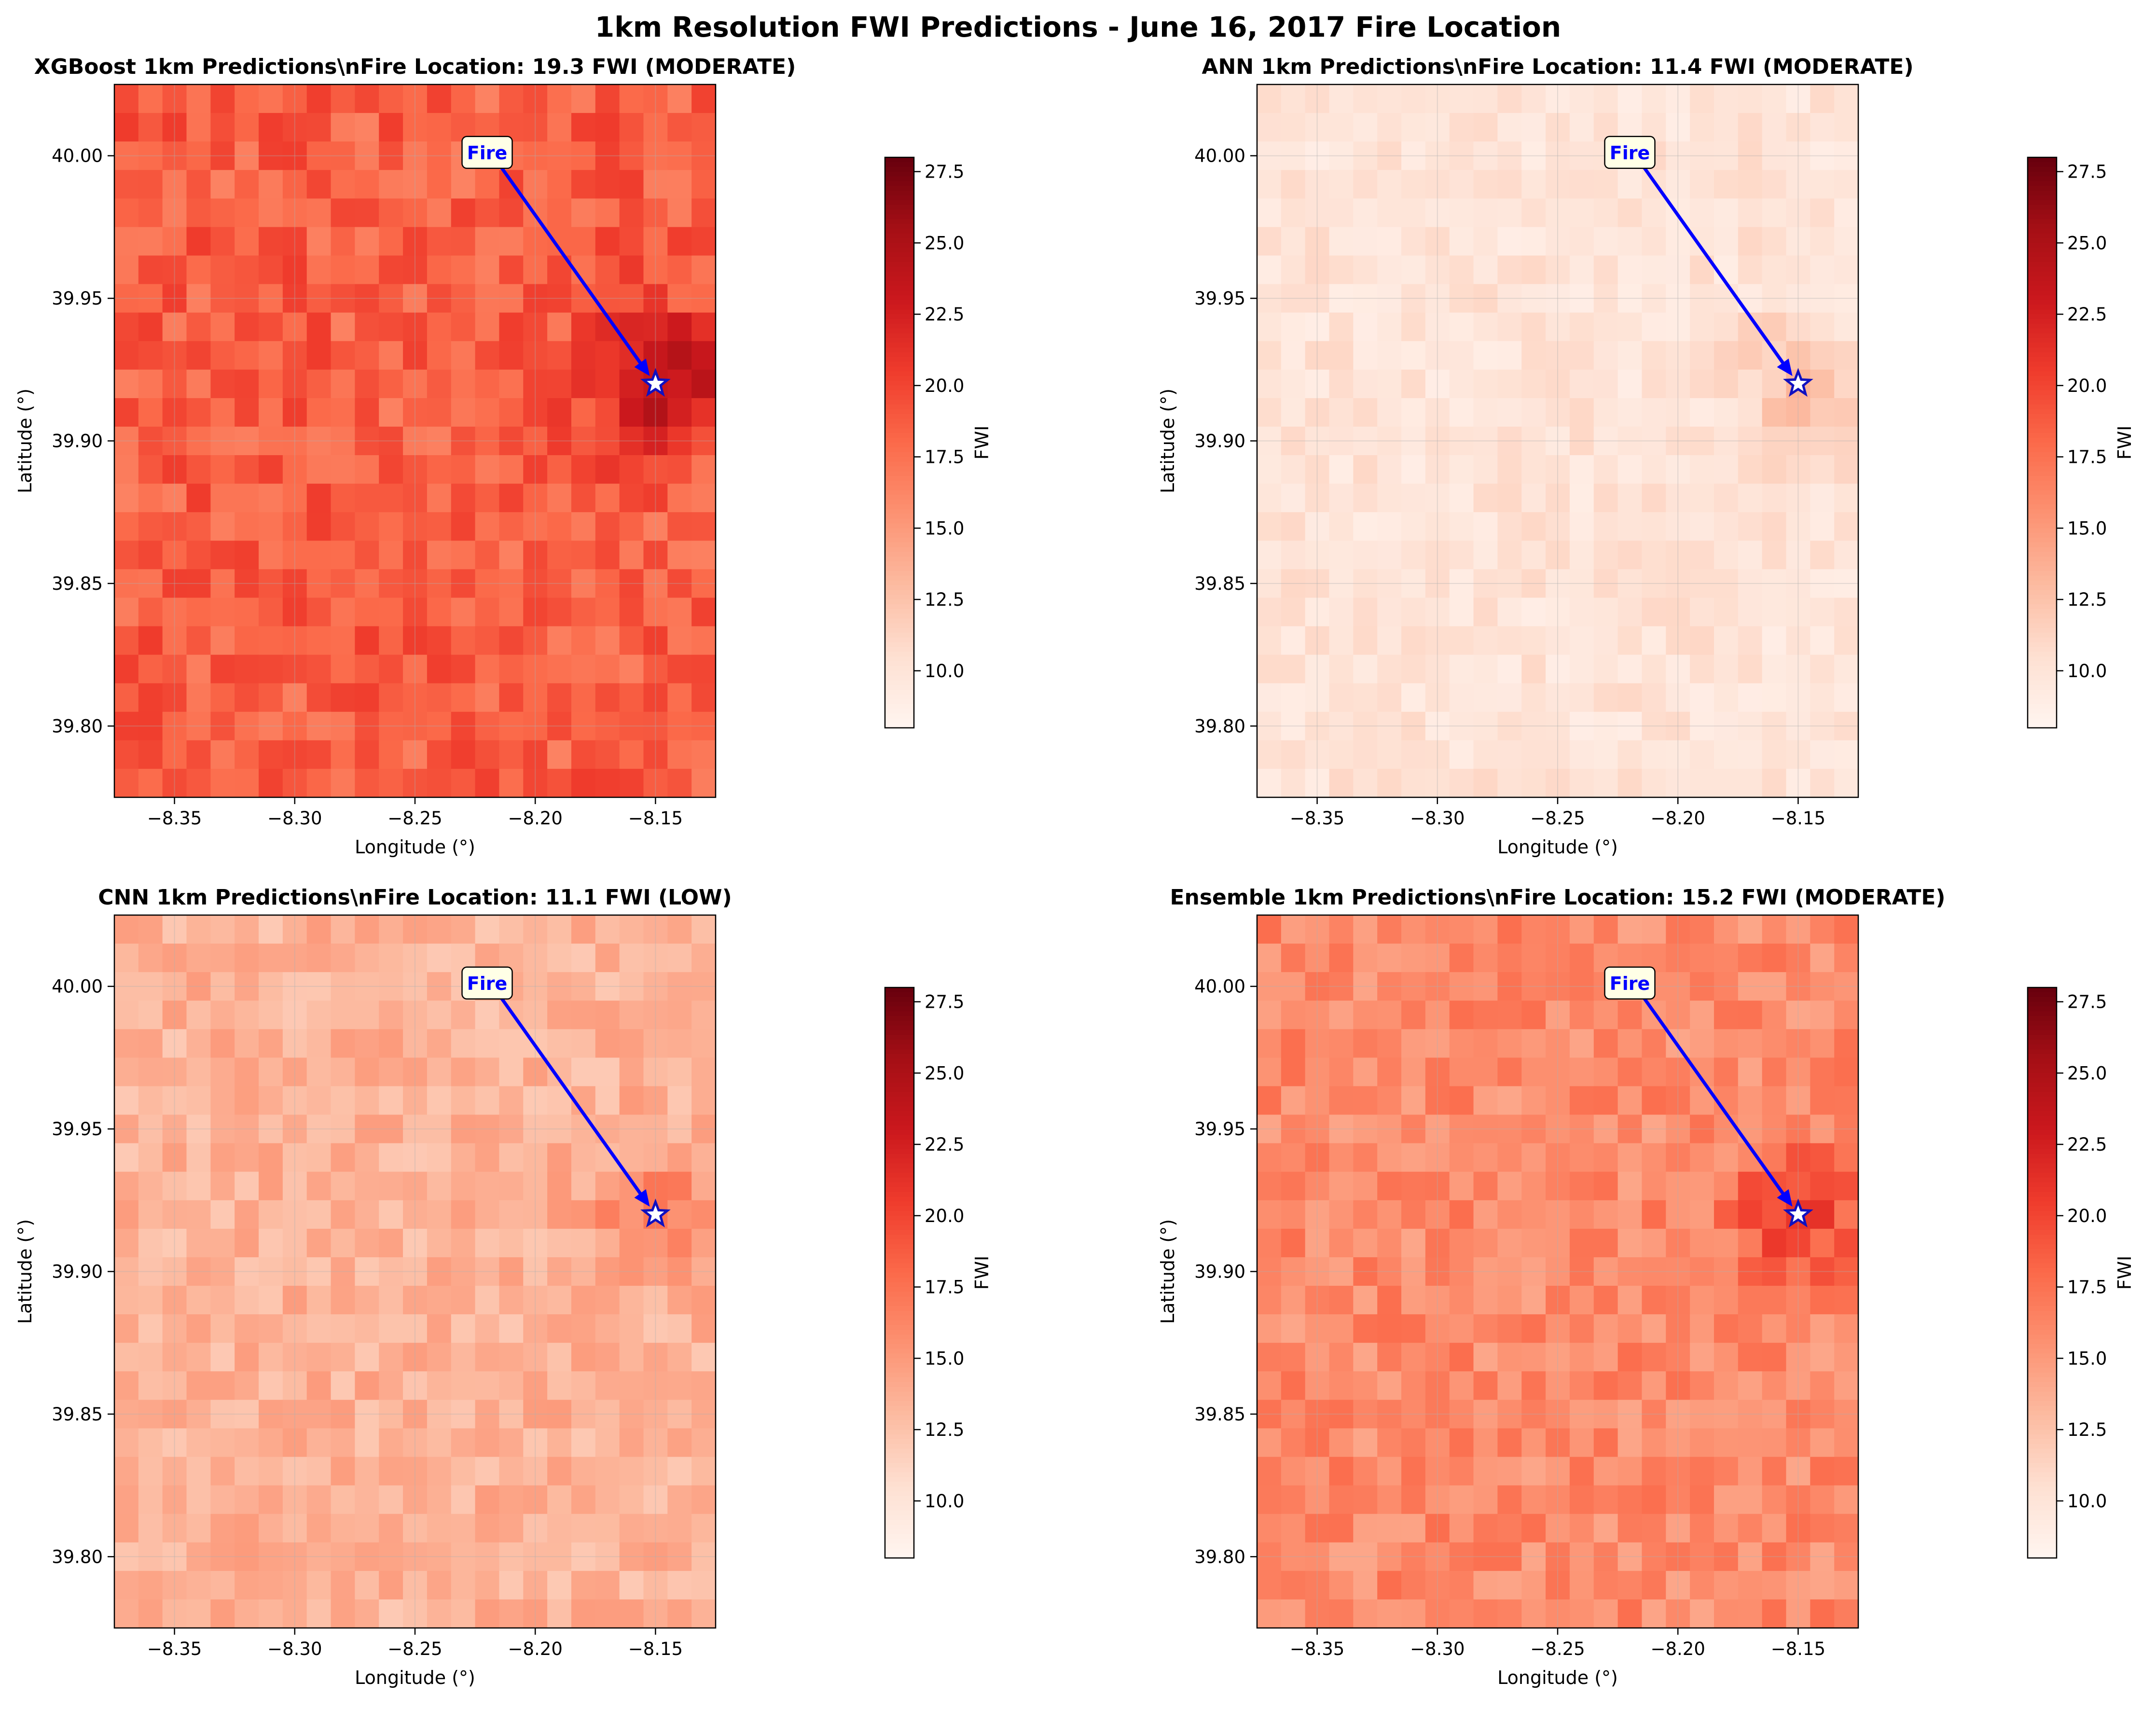  I want to click on colorbar-tick-label: 12.5, so click(2087, 1429).